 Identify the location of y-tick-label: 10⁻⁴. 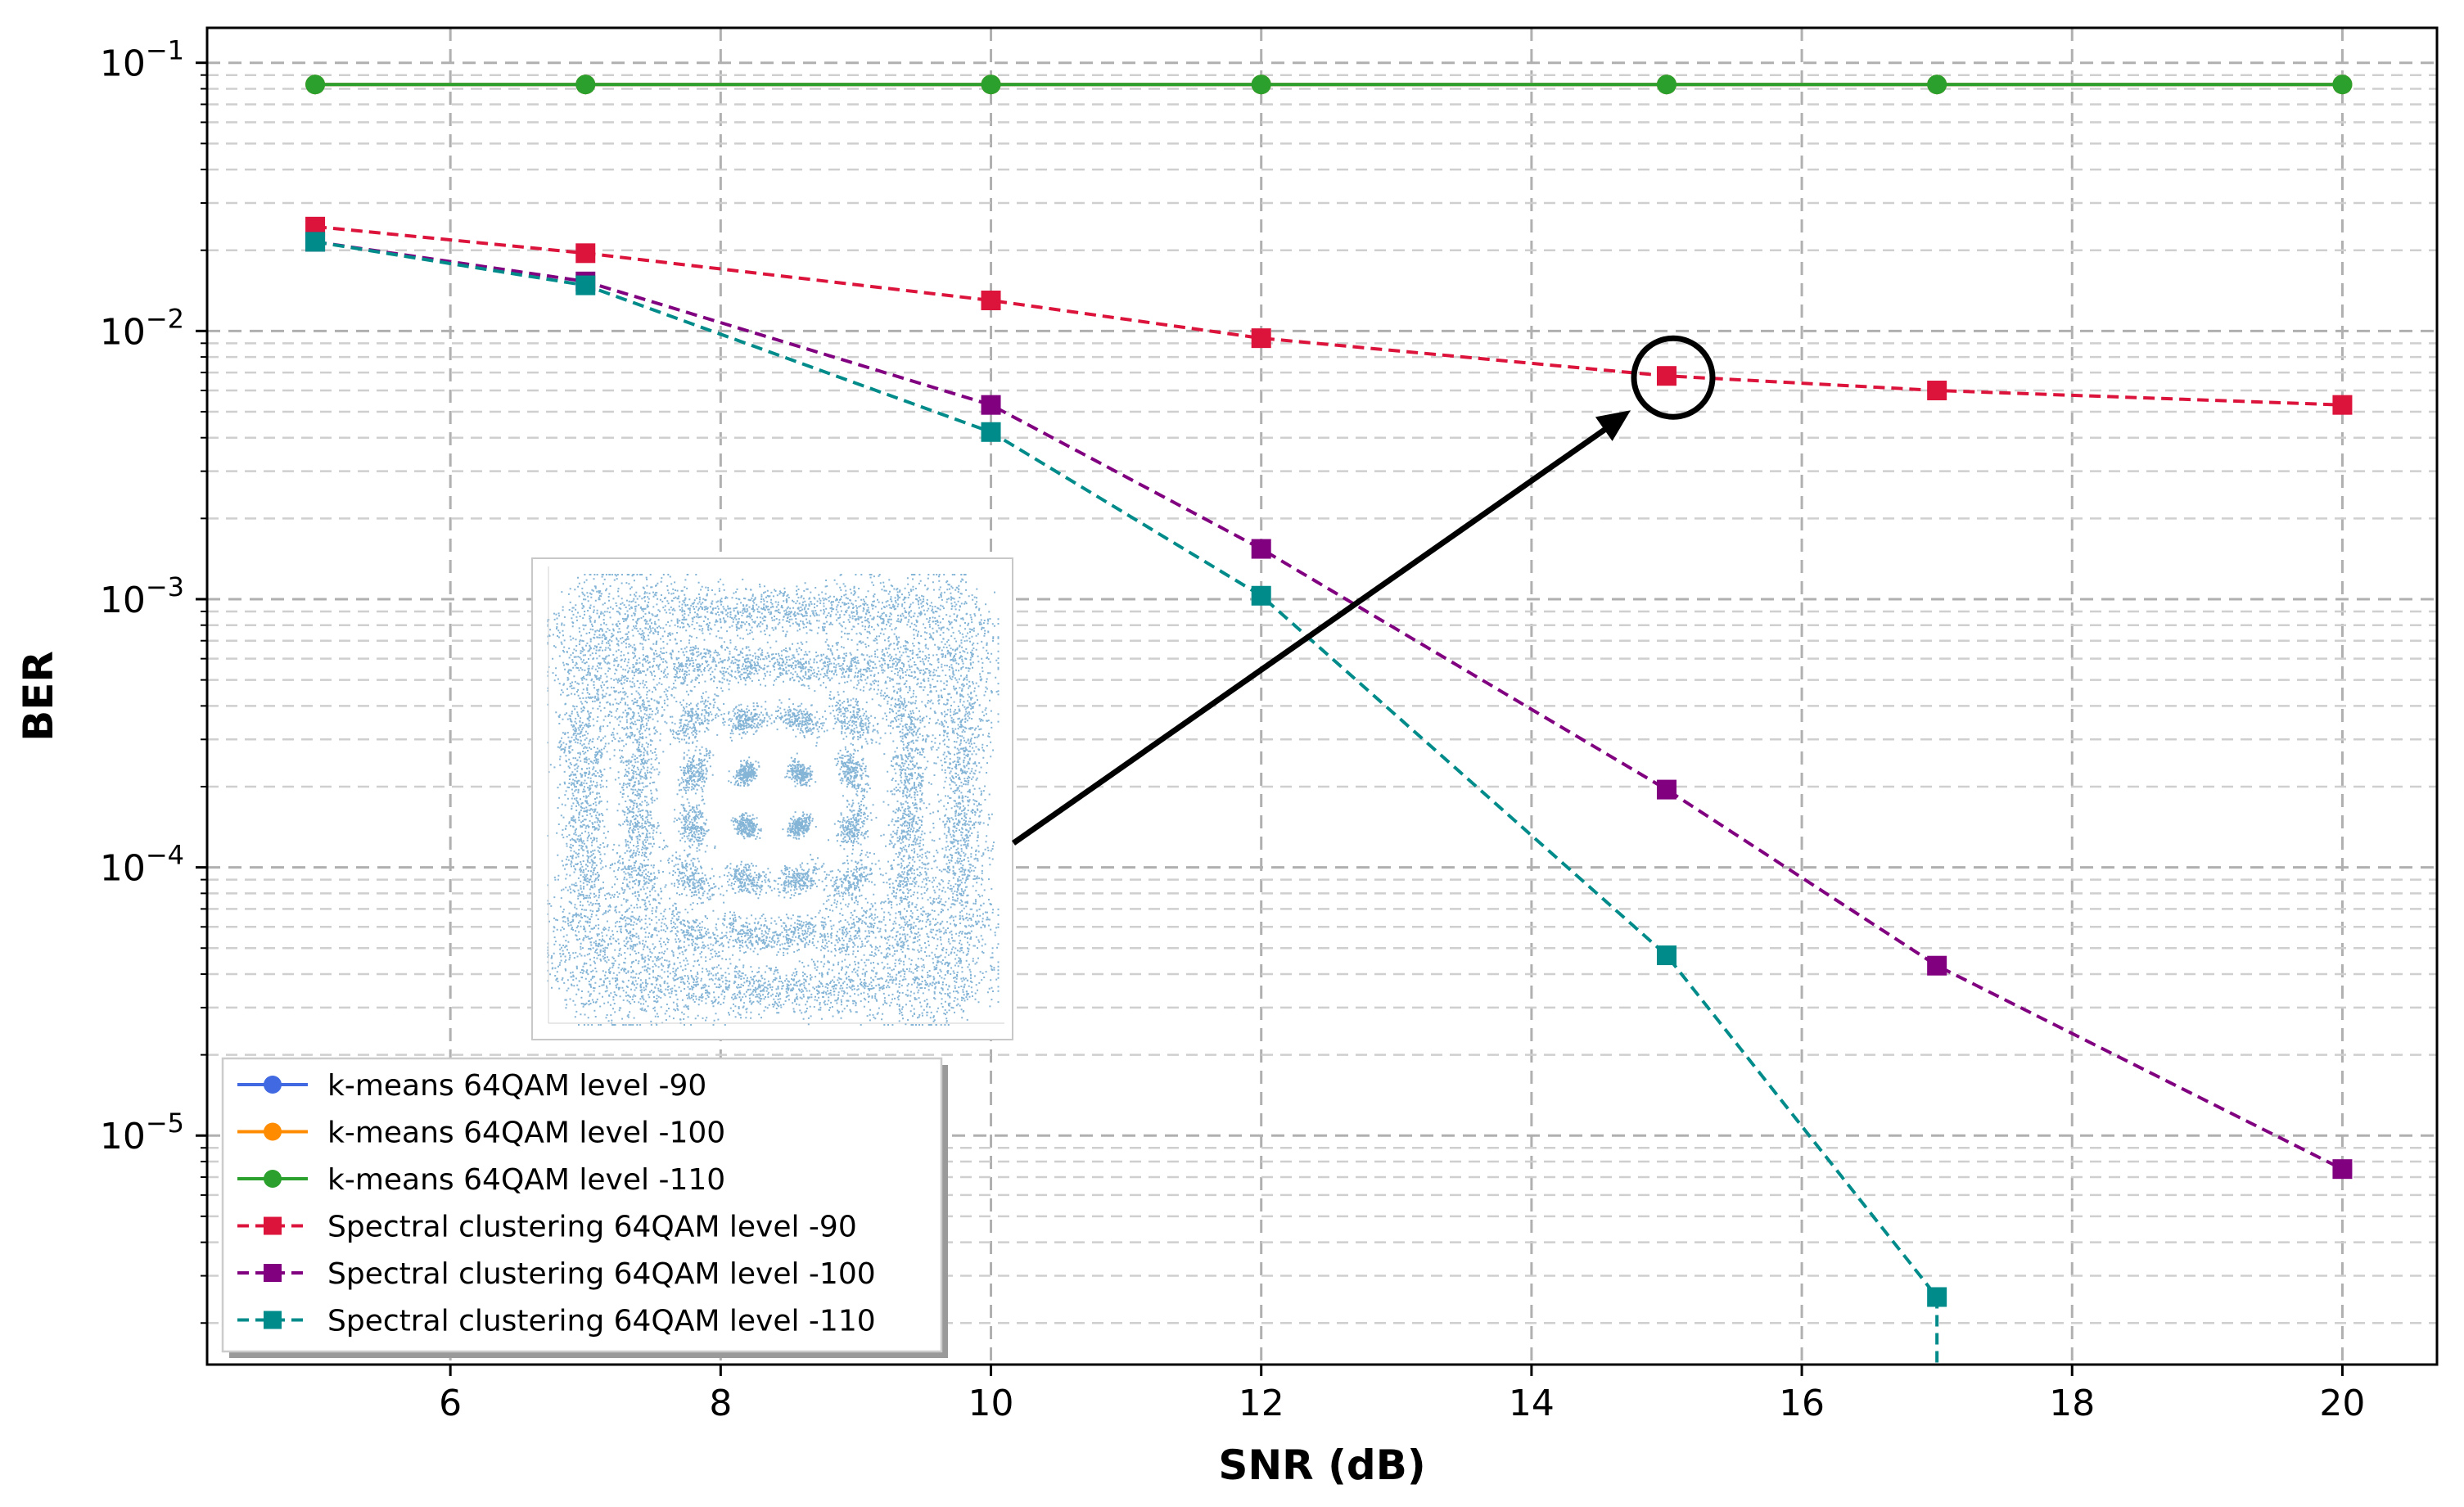
(142, 865).